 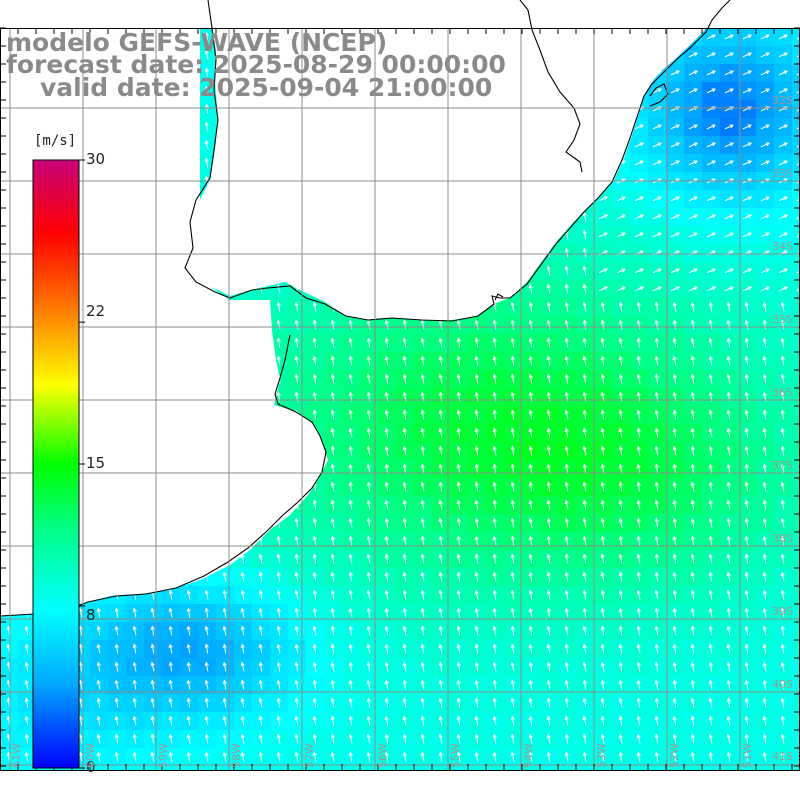 I want to click on lat-label-39S: 39S, so click(x=782, y=611).